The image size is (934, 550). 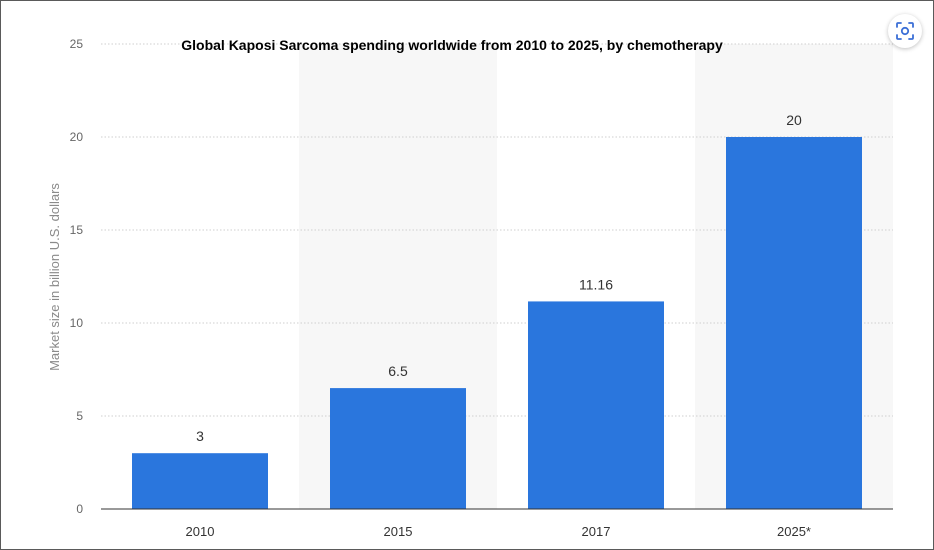 I want to click on visual-search-icon, so click(x=905, y=31).